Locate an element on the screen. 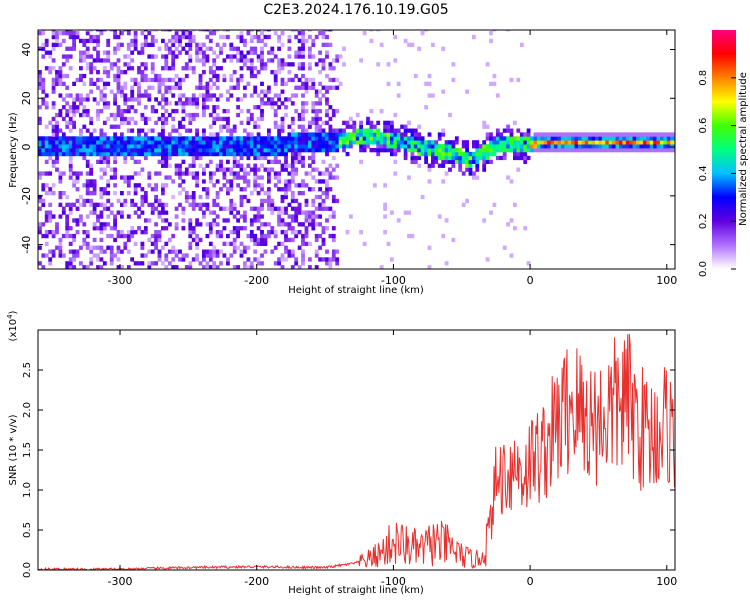  chart-title: C2E3.2024.176.10.19.G05 is located at coordinates (355, 10).